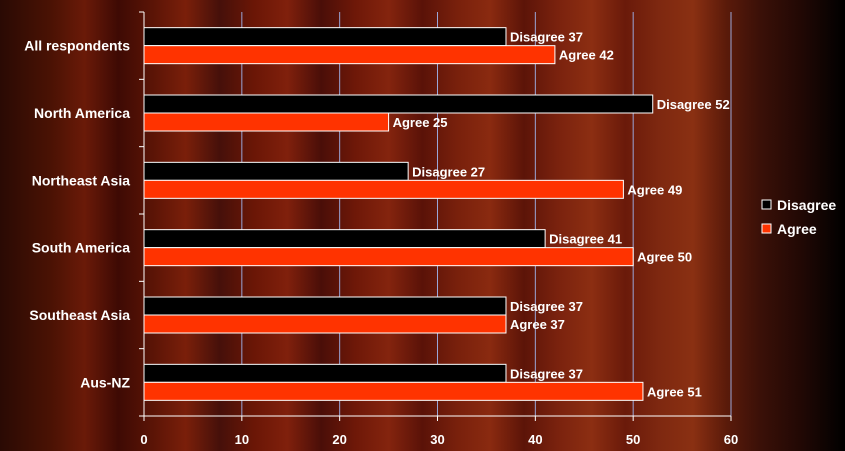 The image size is (845, 451). I want to click on x-tick-label: 20, so click(339, 439).